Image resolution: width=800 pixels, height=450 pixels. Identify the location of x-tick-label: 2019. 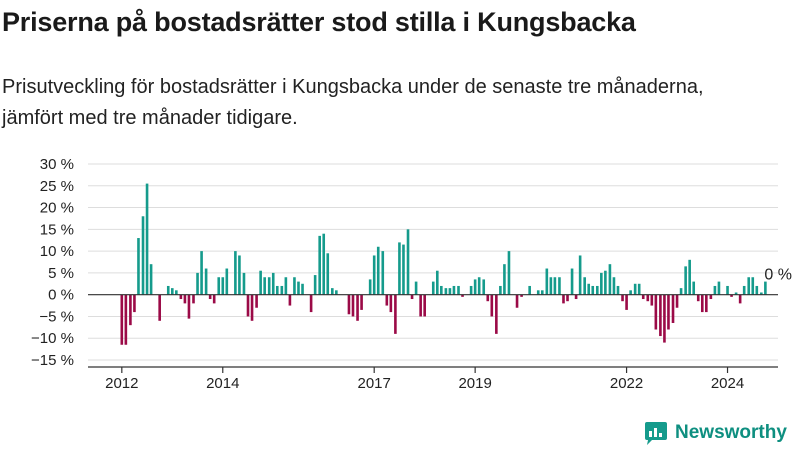
(474, 383).